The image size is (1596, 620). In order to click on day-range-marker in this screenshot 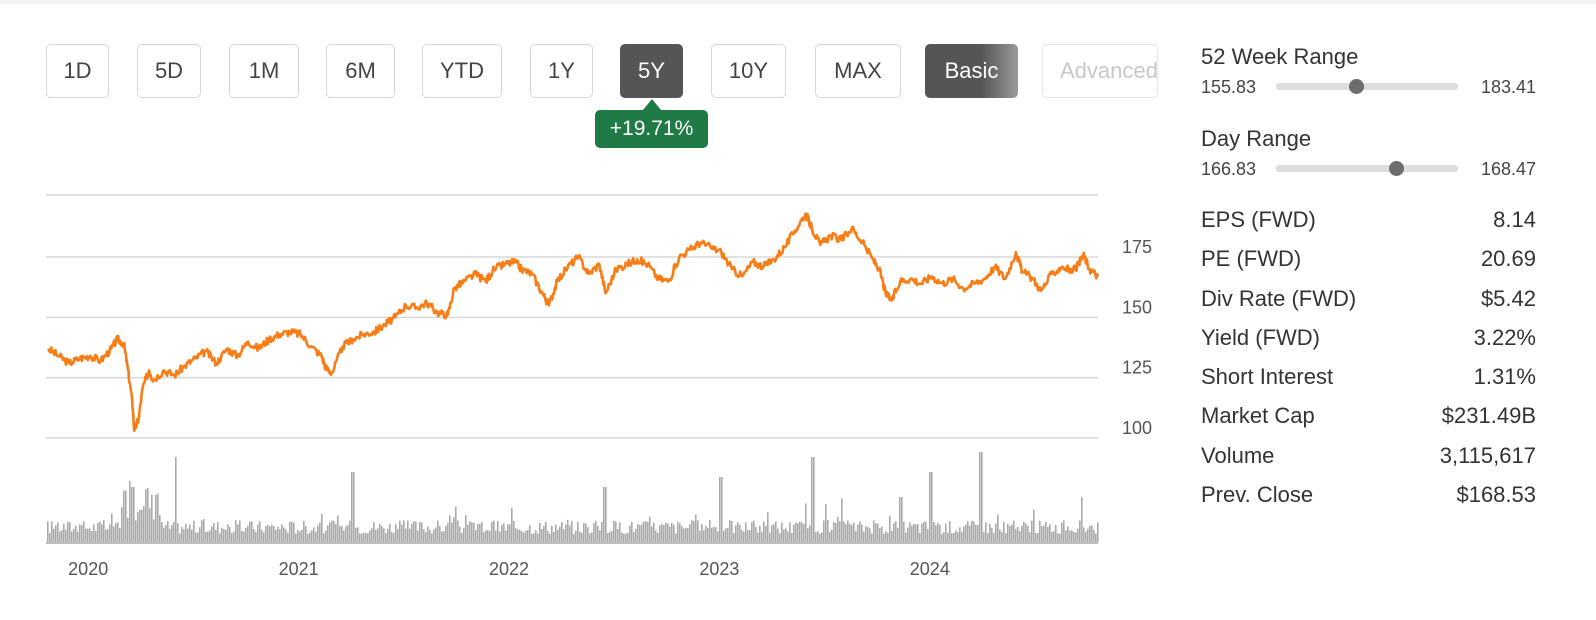, I will do `click(1397, 168)`.